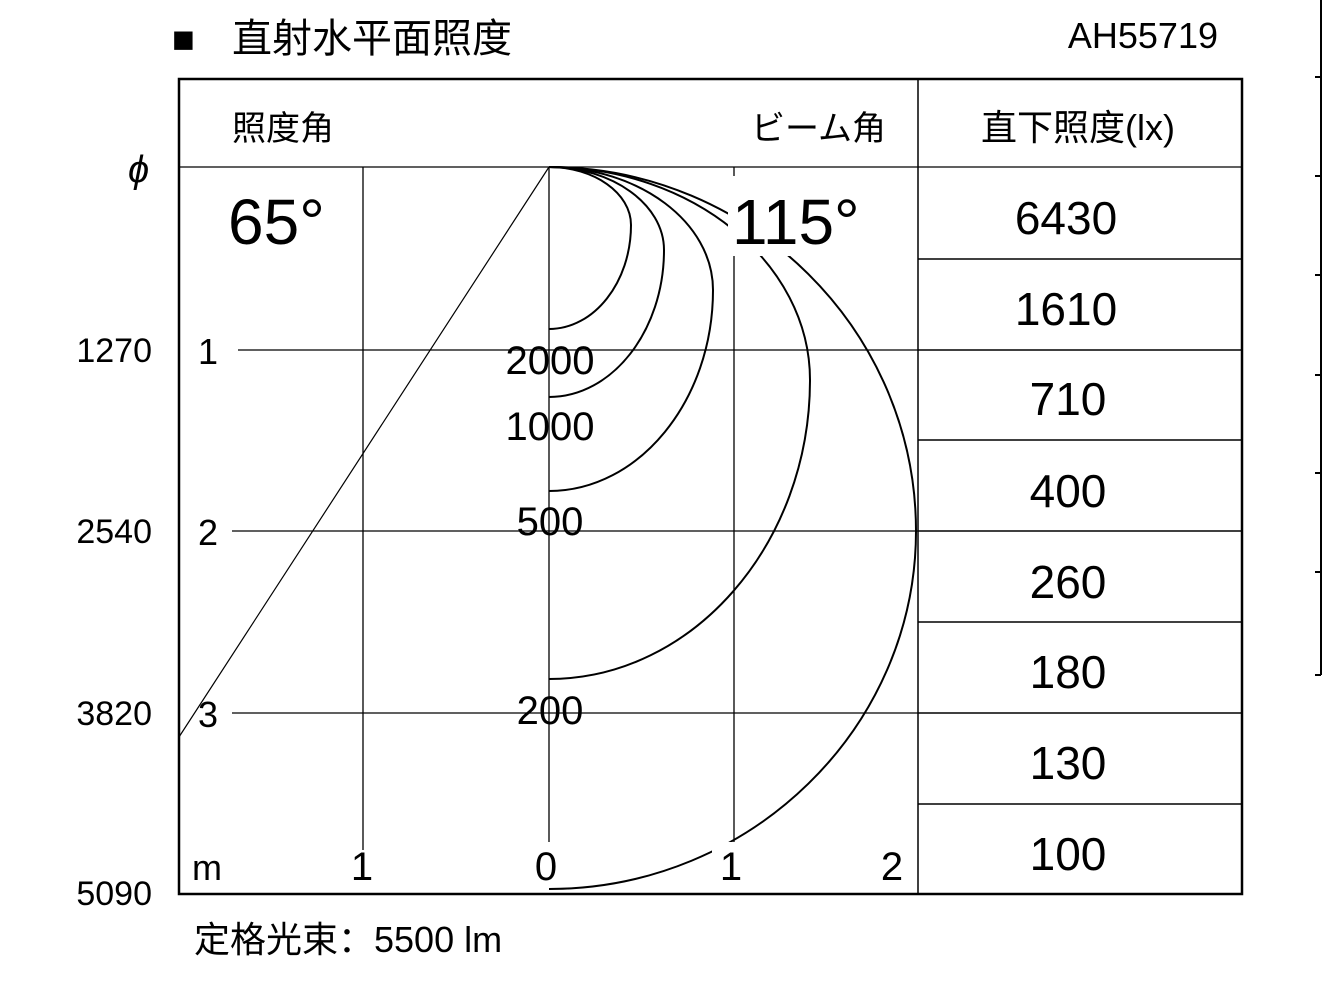  Describe the element at coordinates (114, 894) in the screenshot. I see `diameter-label: 5090` at that location.